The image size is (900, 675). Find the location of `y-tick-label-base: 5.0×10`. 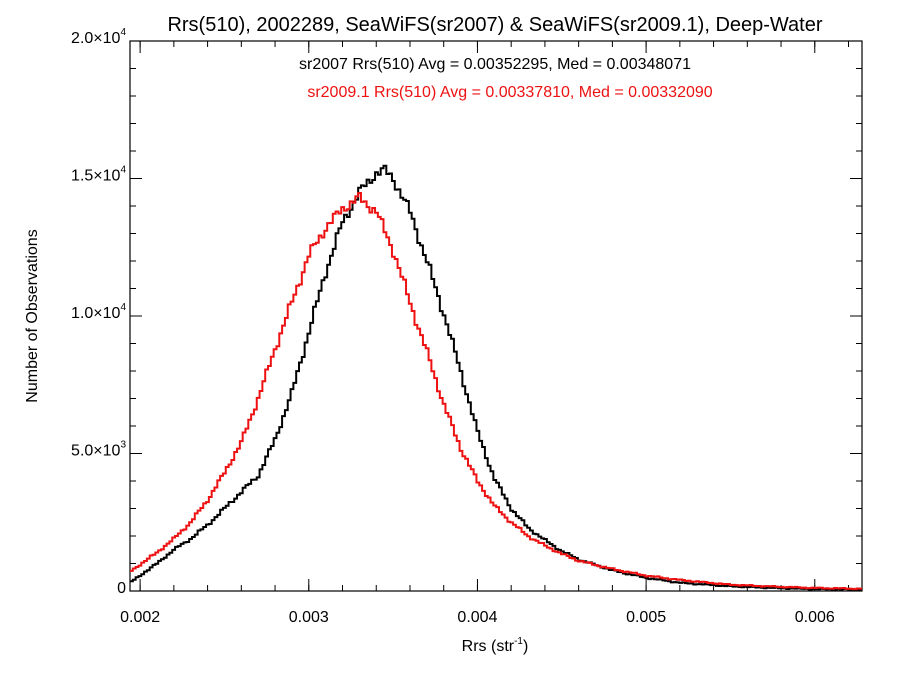

y-tick-label-base: 5.0×10 is located at coordinates (95, 451).